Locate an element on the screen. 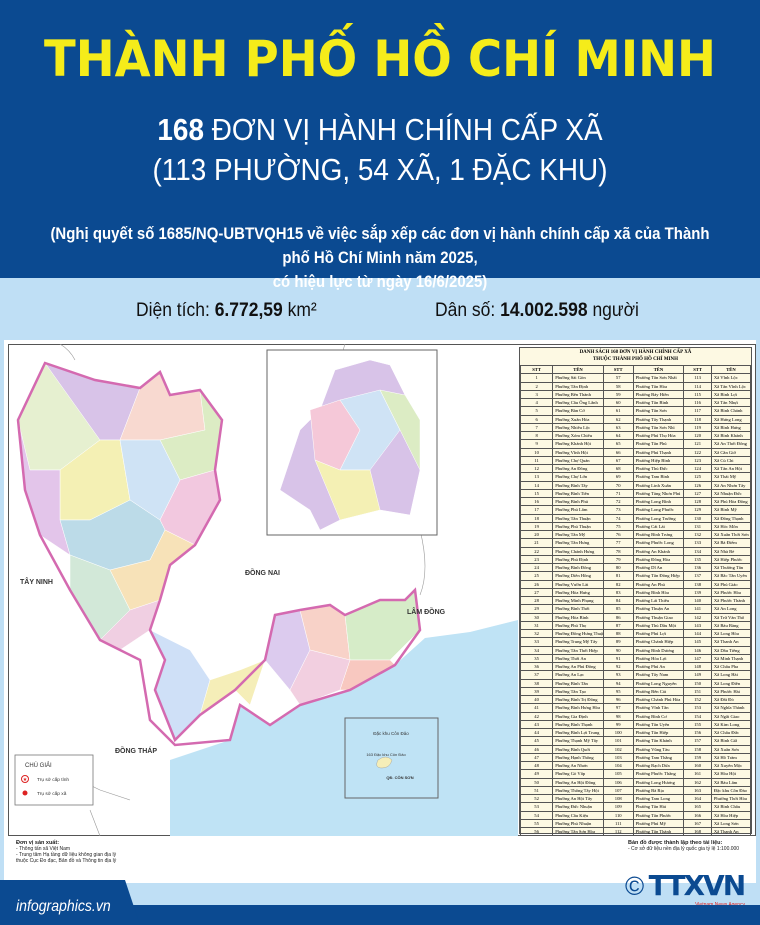 The height and width of the screenshot is (925, 760). copyright-icon: © is located at coordinates (635, 886).